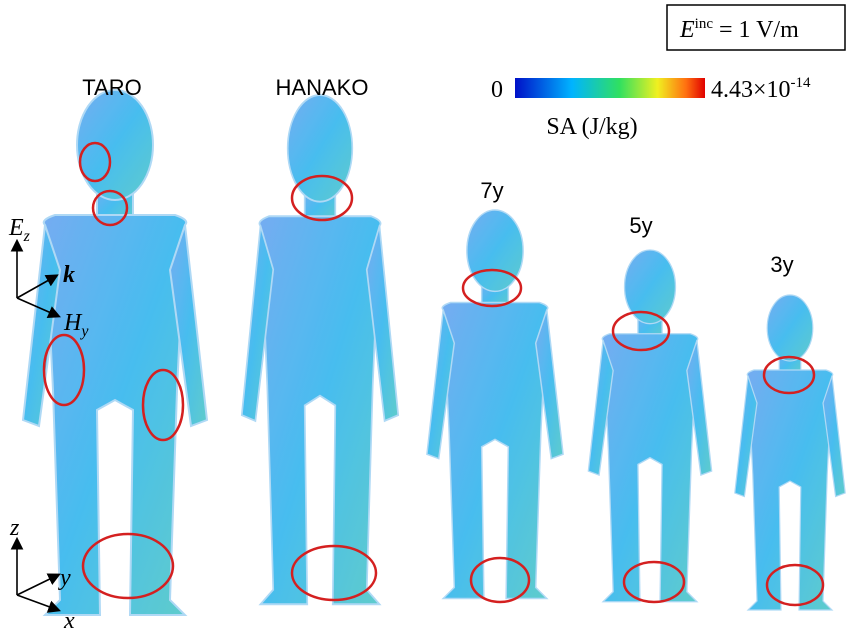  Describe the element at coordinates (76, 325) in the screenshot. I see `h-label: Hy` at that location.